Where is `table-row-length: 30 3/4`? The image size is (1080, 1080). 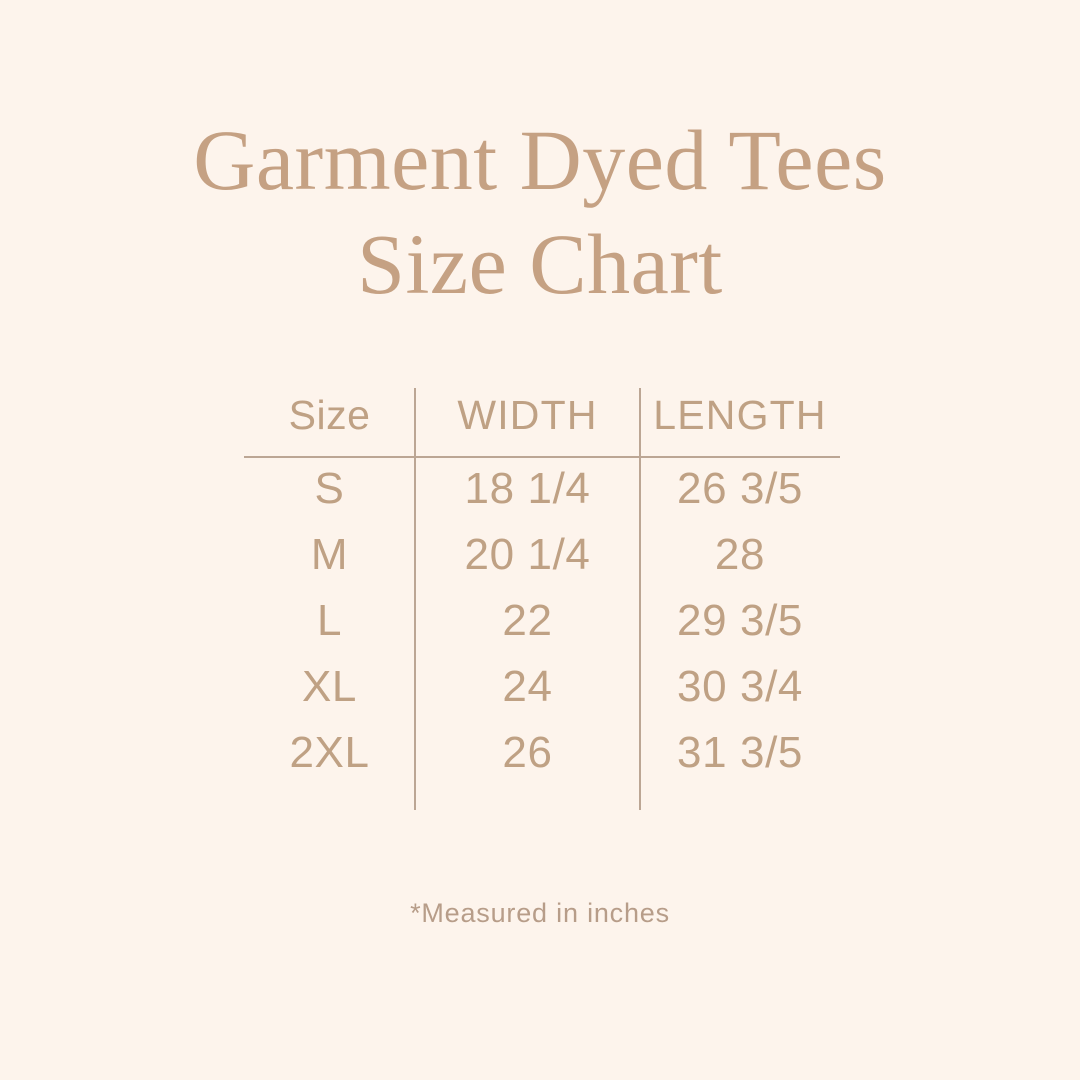 table-row-length: 30 3/4 is located at coordinates (740, 686).